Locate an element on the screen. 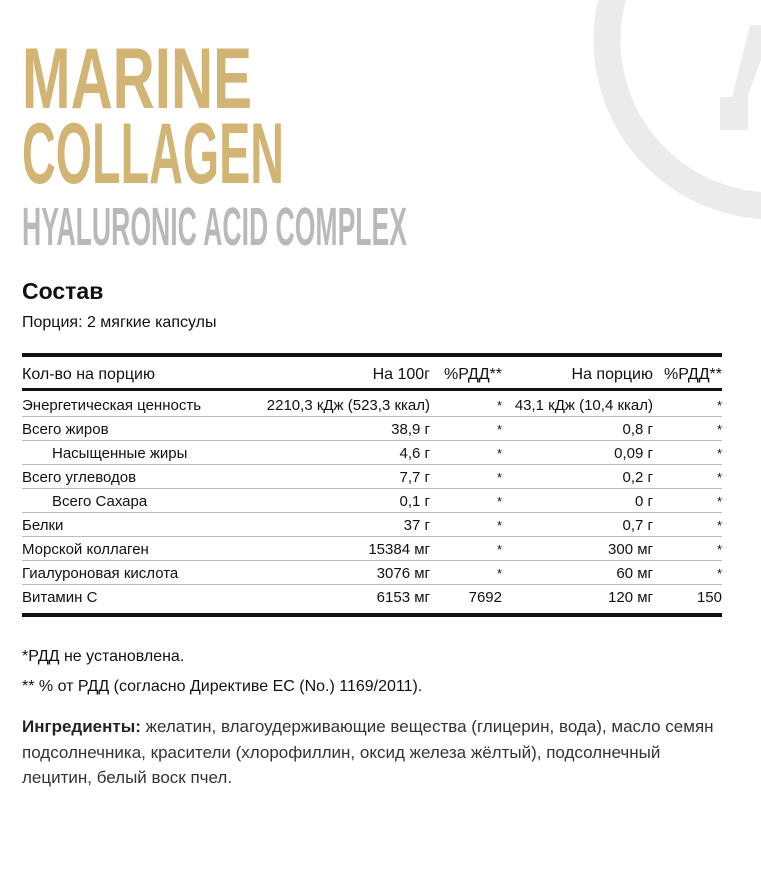  row-name: Витамин С is located at coordinates (60, 597).